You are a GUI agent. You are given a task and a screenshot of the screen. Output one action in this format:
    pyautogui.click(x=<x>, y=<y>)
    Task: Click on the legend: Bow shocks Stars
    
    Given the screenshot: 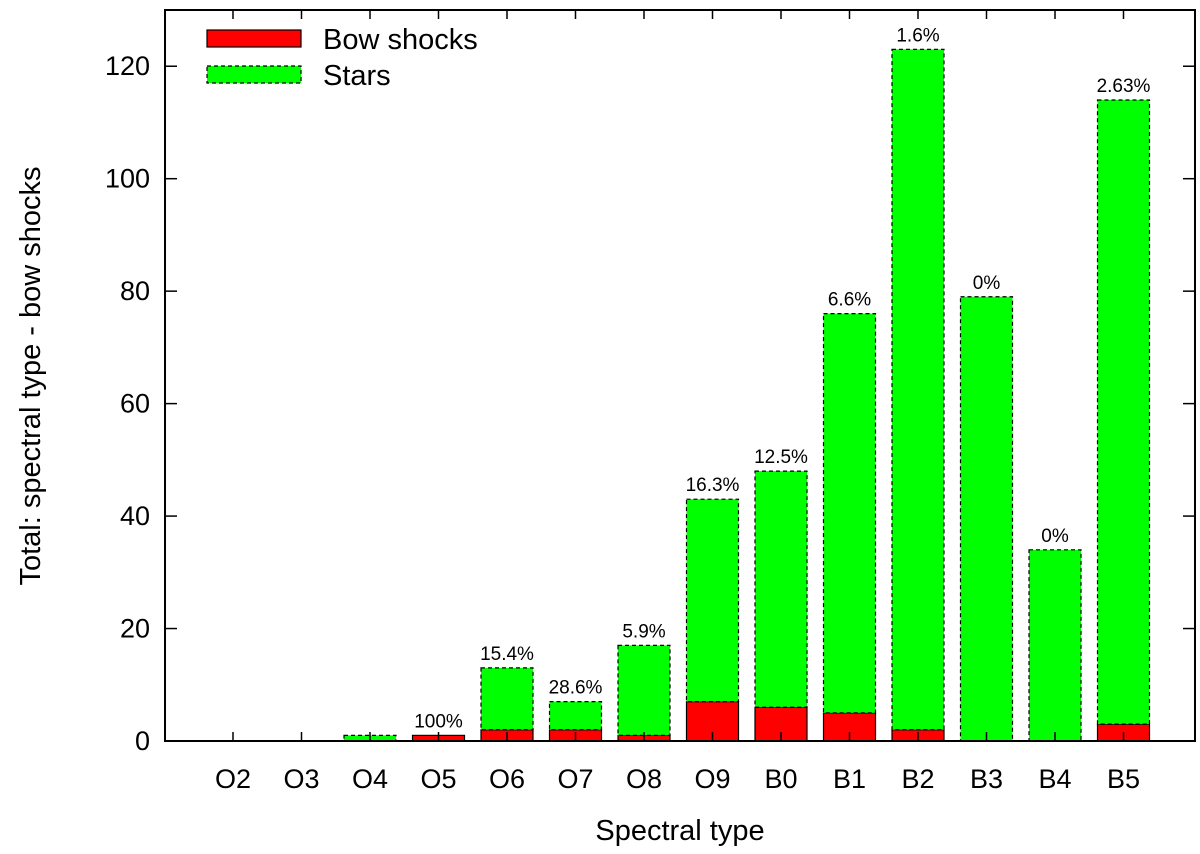 What is the action you would take?
    pyautogui.click(x=342, y=58)
    